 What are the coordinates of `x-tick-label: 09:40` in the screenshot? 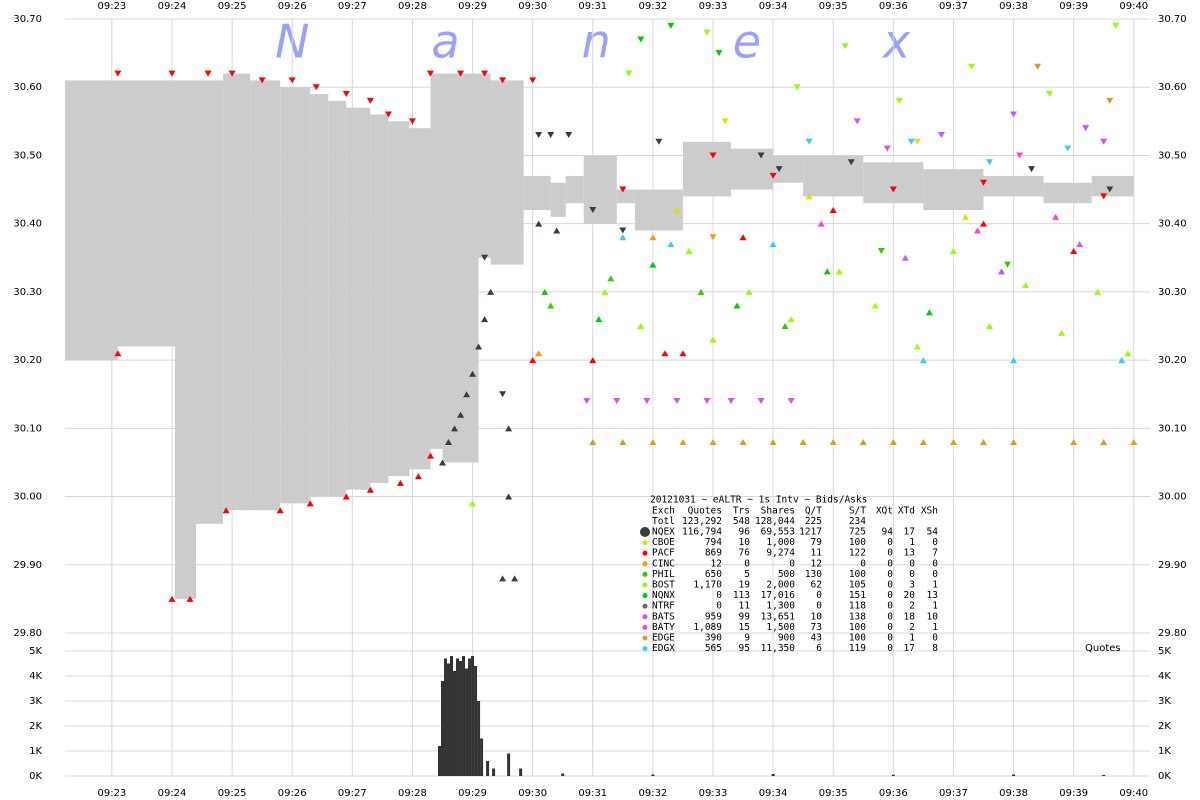 It's located at (1133, 793).